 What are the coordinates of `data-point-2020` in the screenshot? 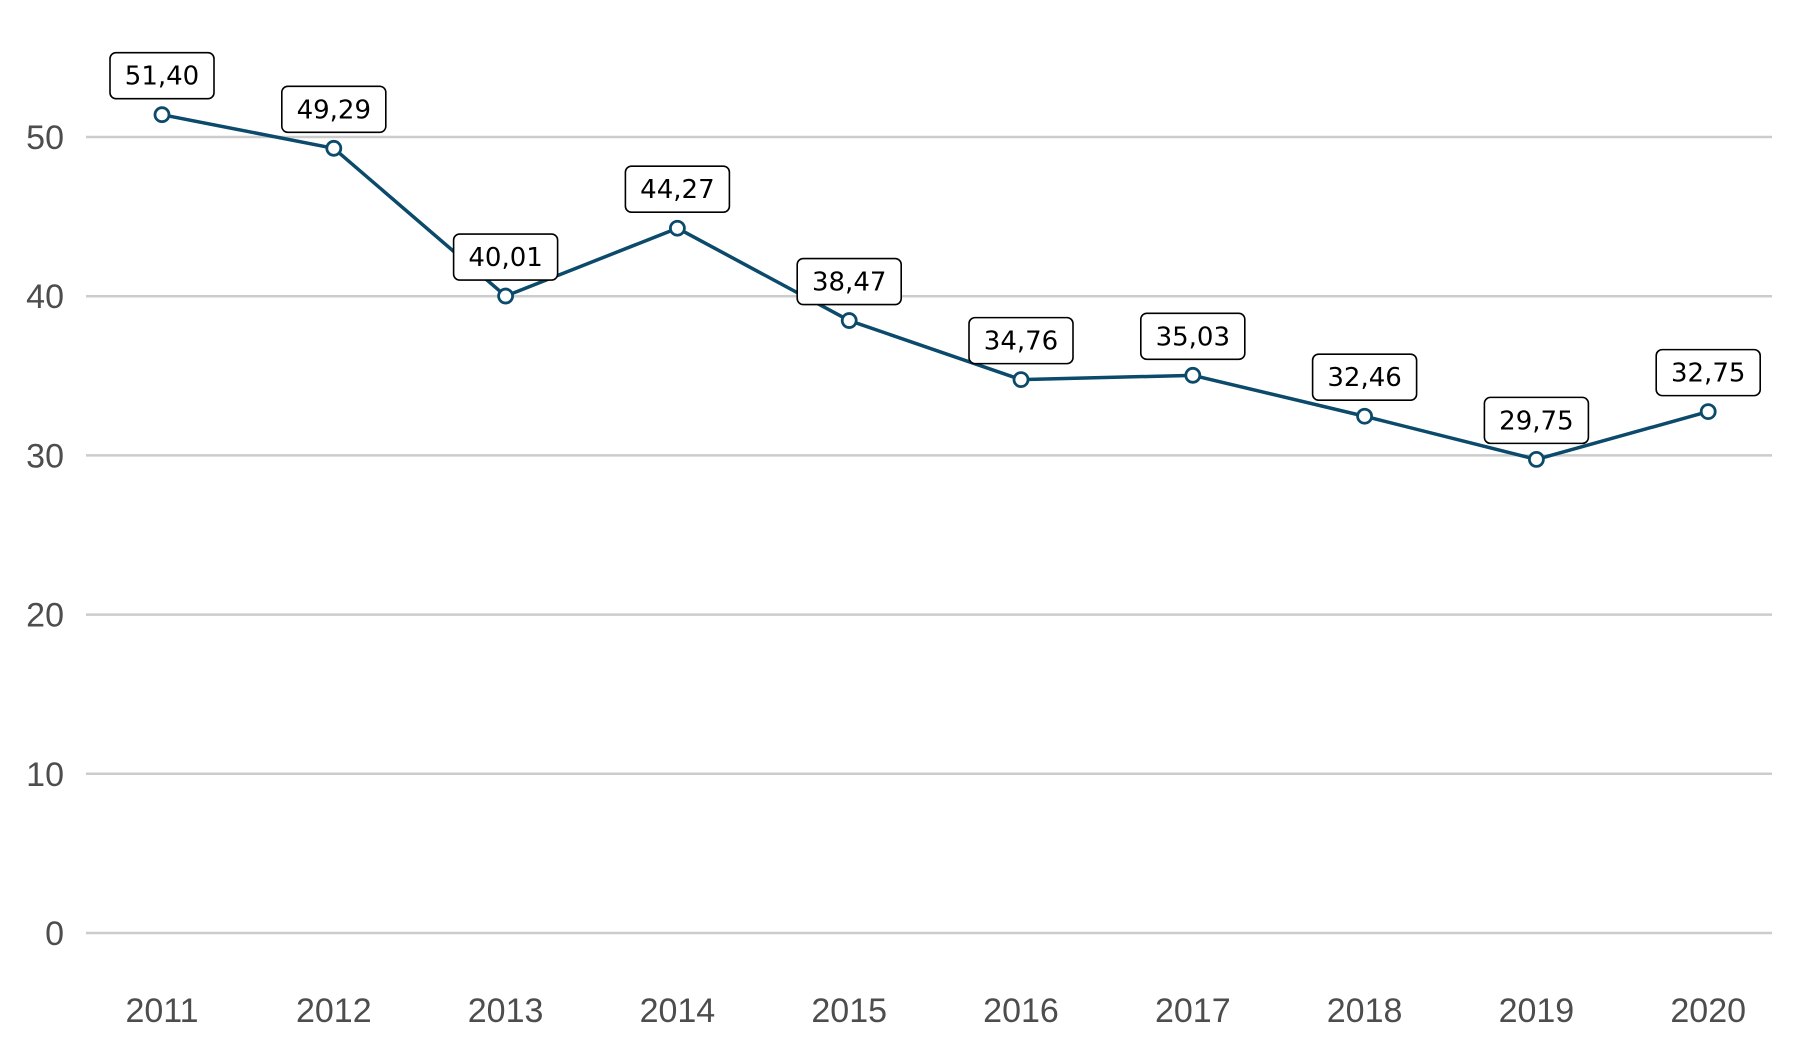 It's located at (1708, 412).